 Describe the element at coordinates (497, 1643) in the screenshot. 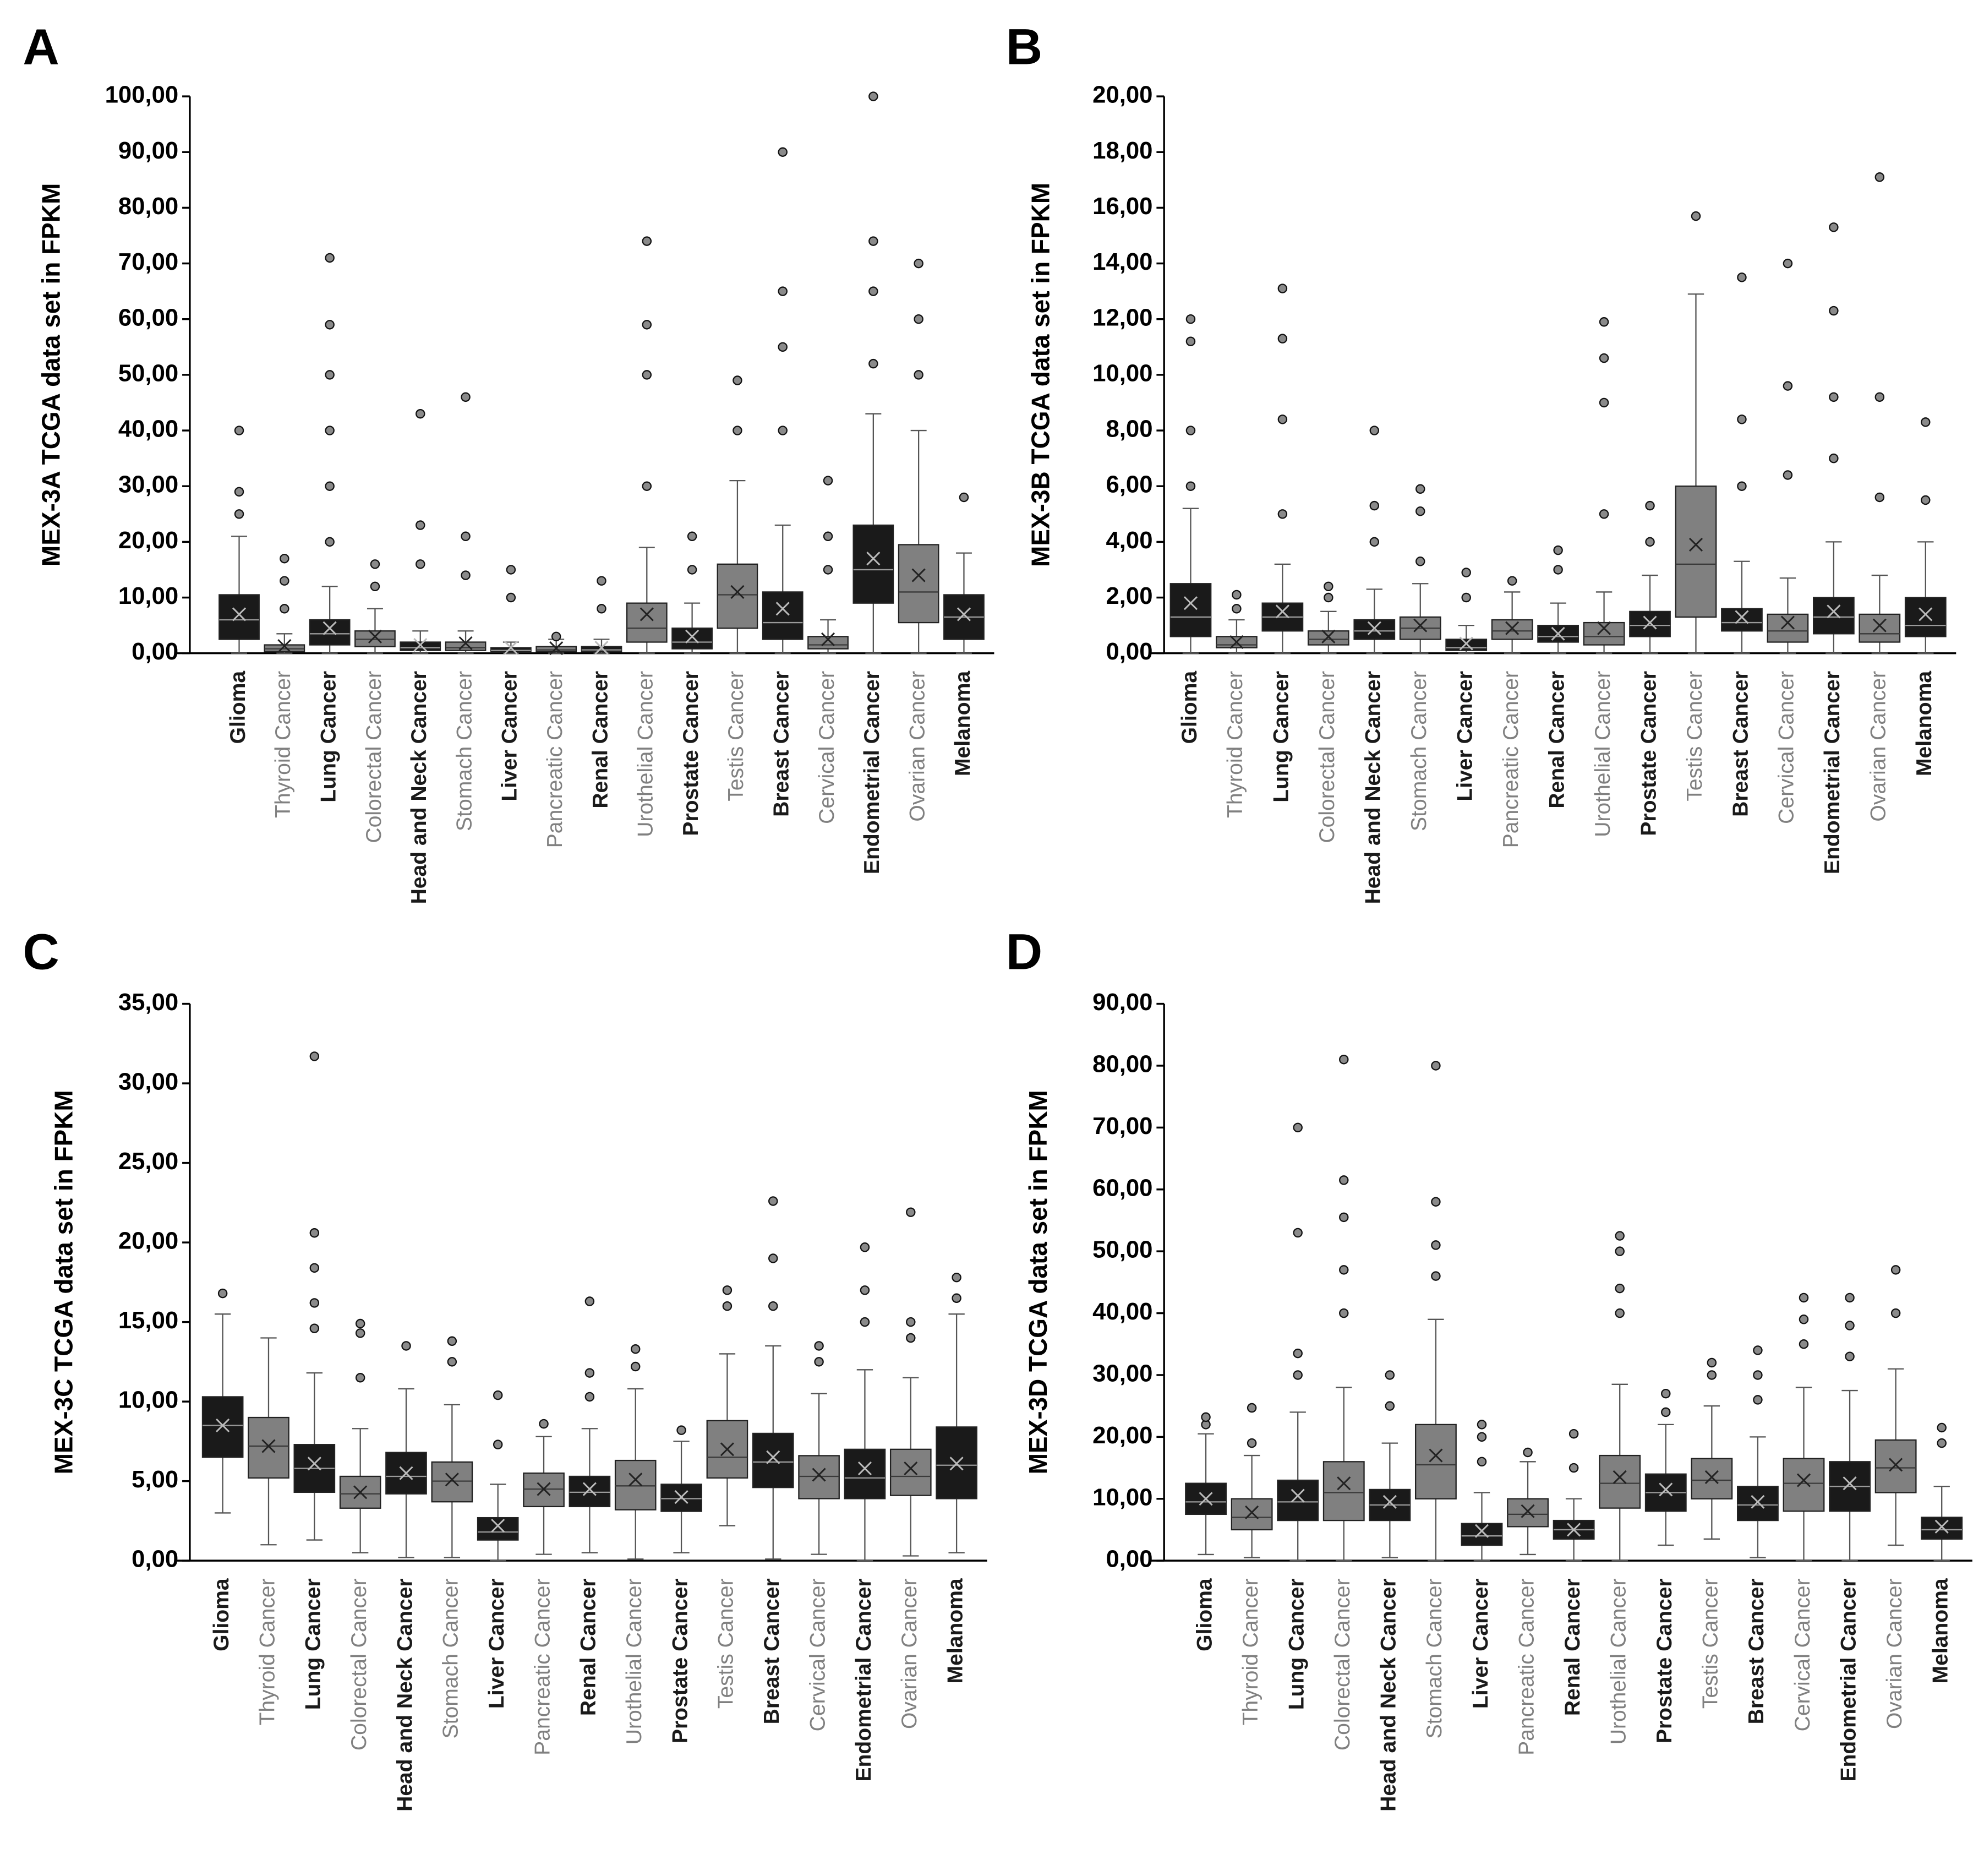

I see `x-tick-label: Liver Cancer` at that location.